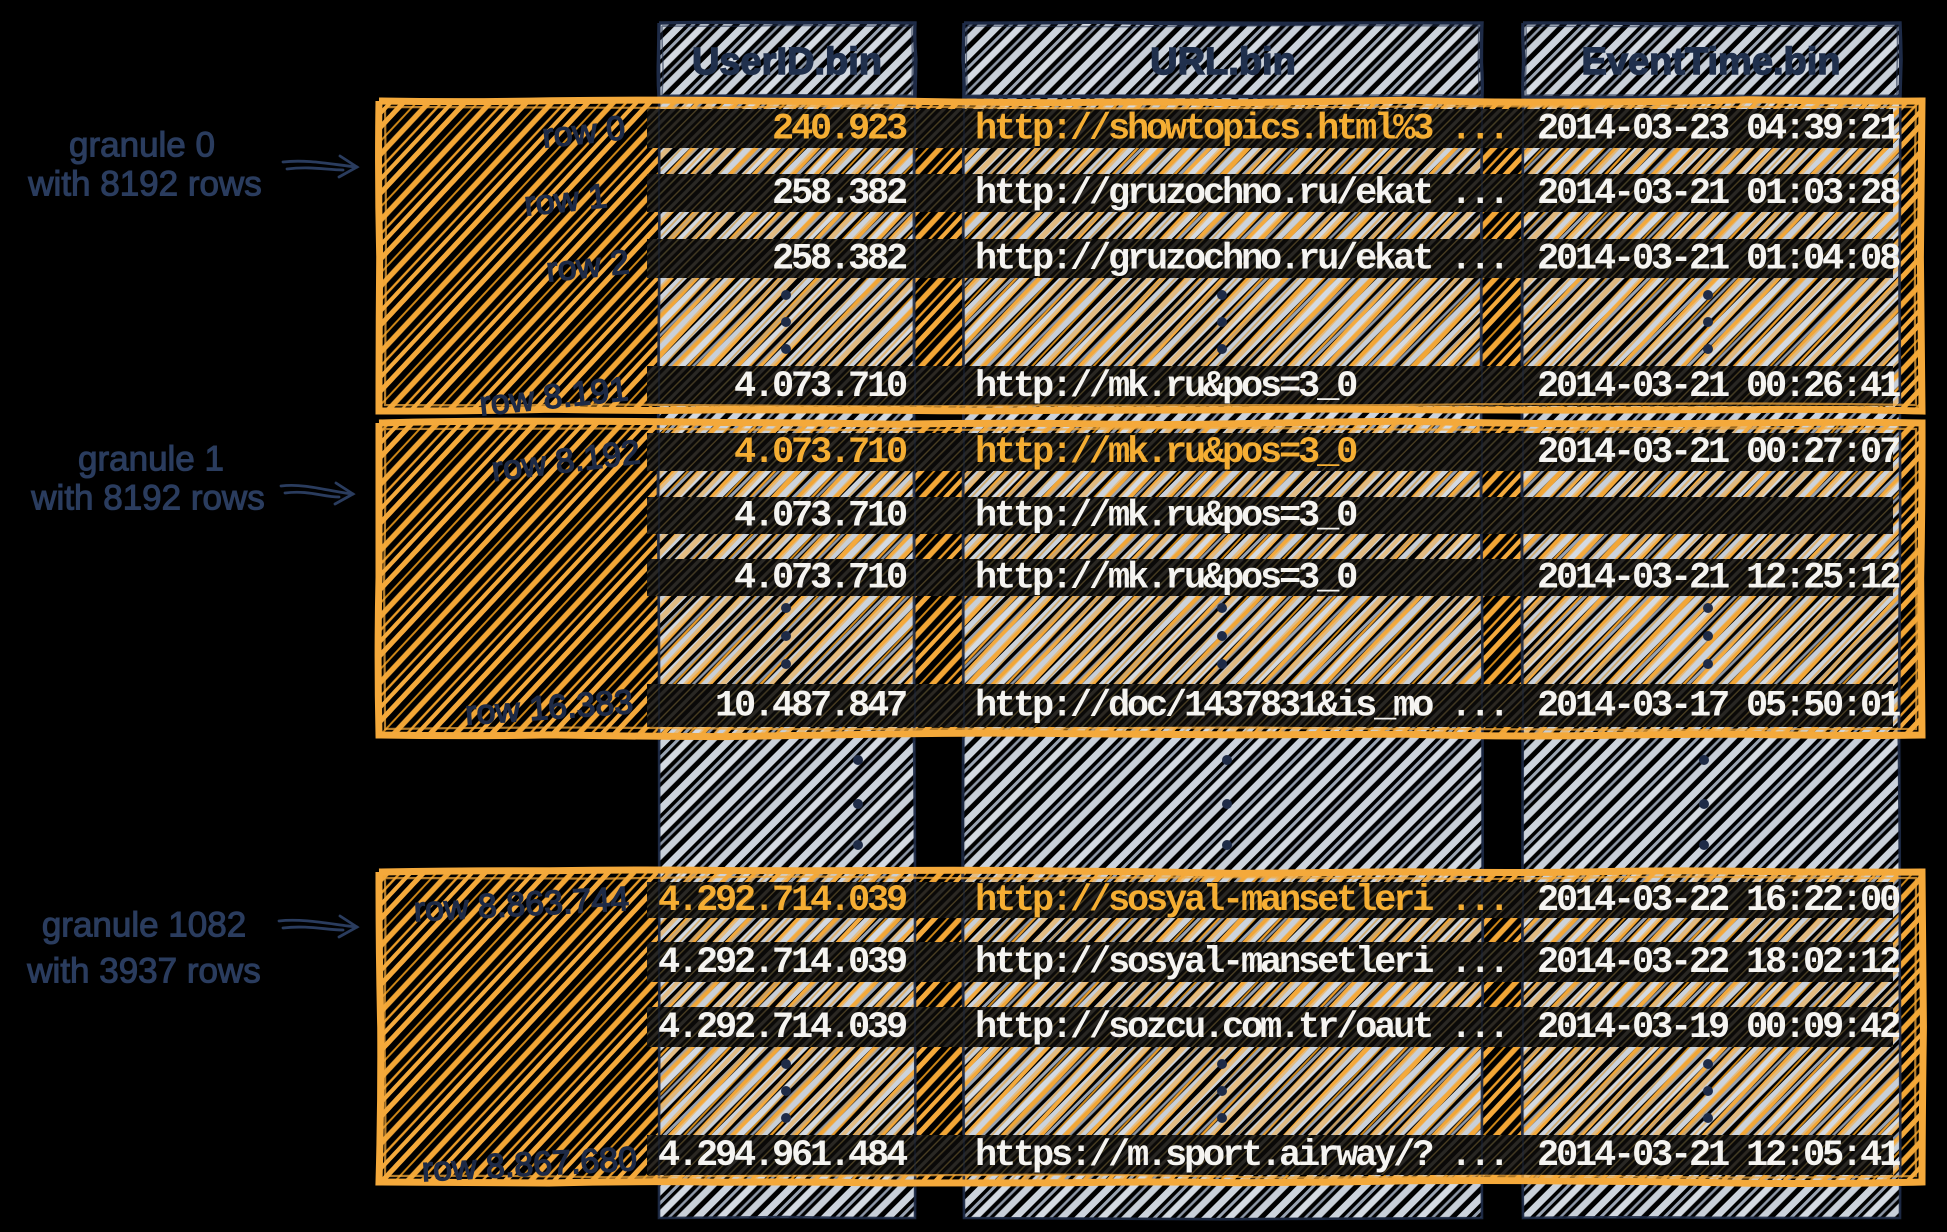 Image resolution: width=1947 pixels, height=1232 pixels. What do you see at coordinates (787, 62) in the screenshot?
I see `svg-text: UserID.bin` at bounding box center [787, 62].